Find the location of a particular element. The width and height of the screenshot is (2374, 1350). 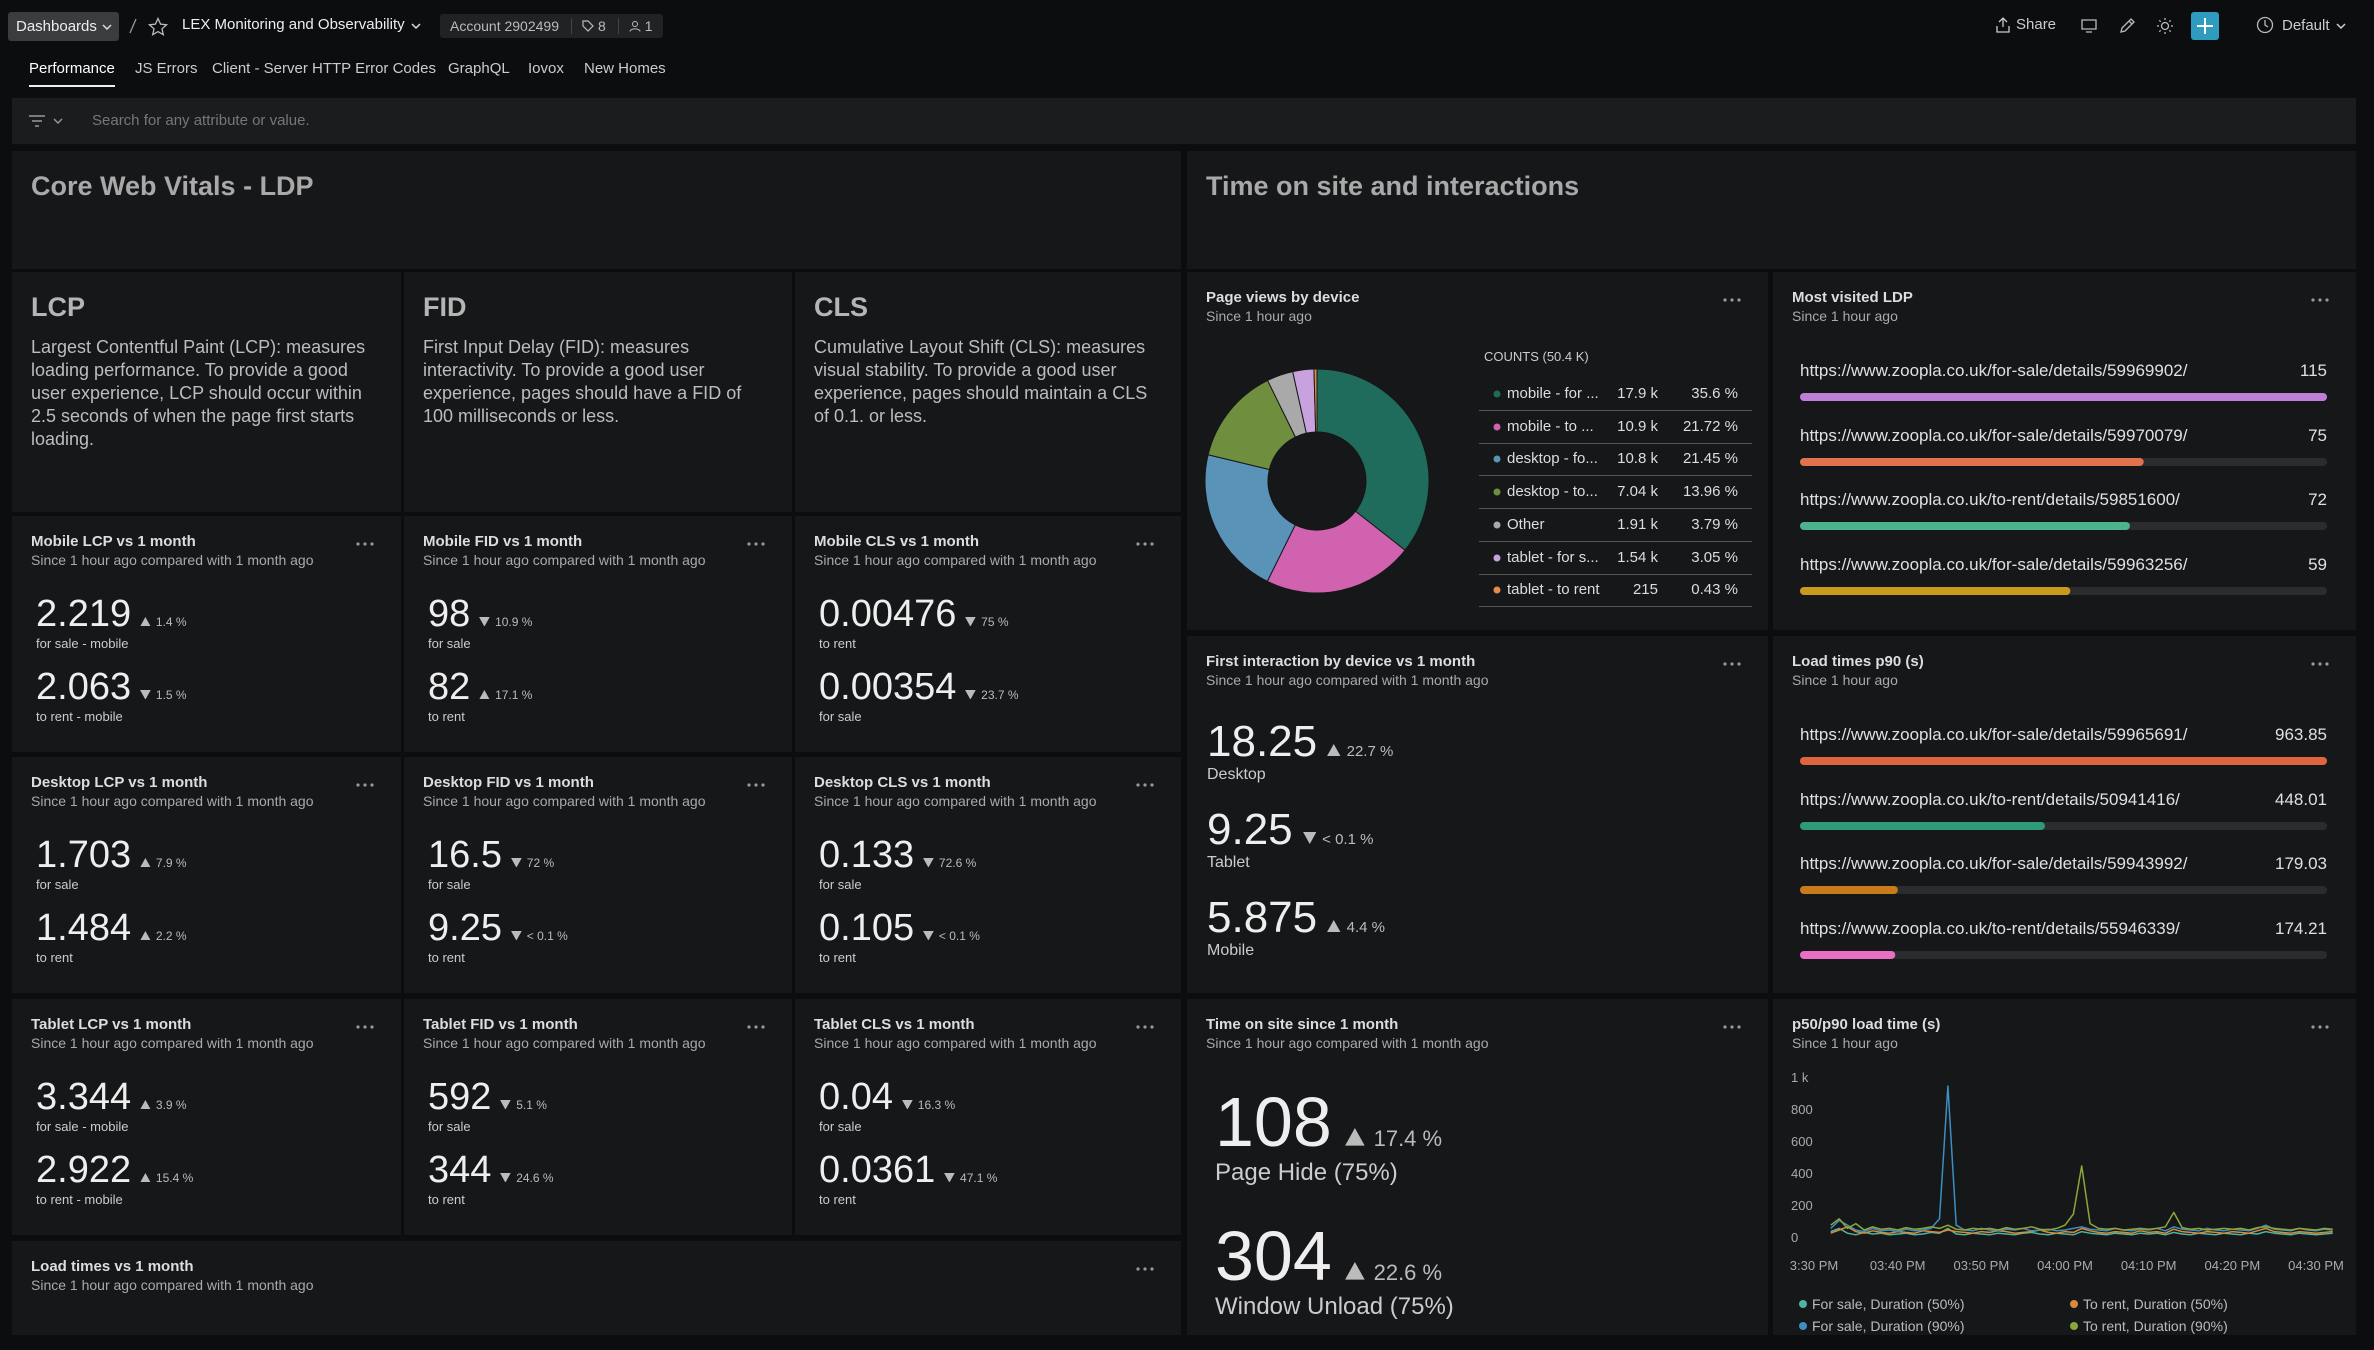

icon-shape is located at coordinates (2089, 26).